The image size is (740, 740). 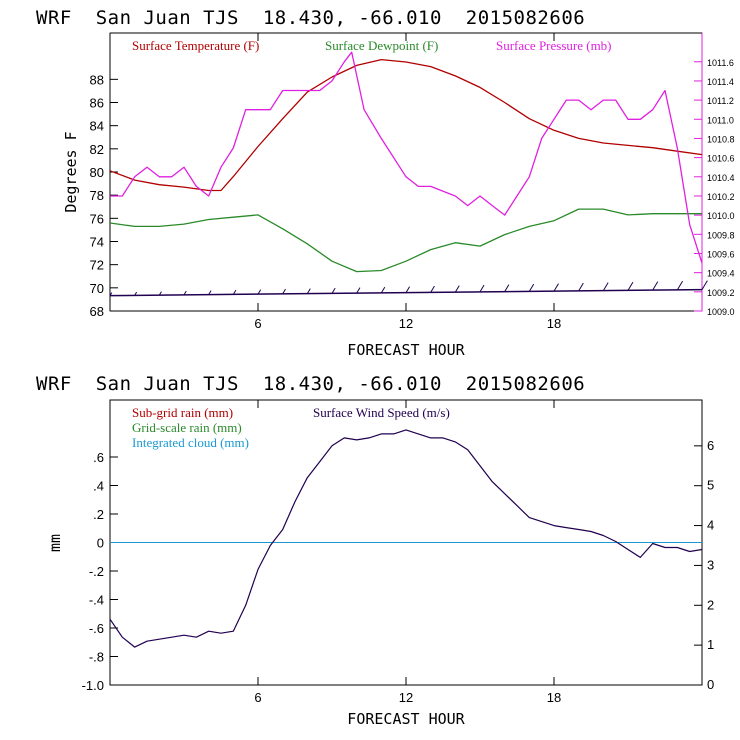 I want to click on legend-integrated-cloud: Integrated cloud (mm), so click(x=190, y=442).